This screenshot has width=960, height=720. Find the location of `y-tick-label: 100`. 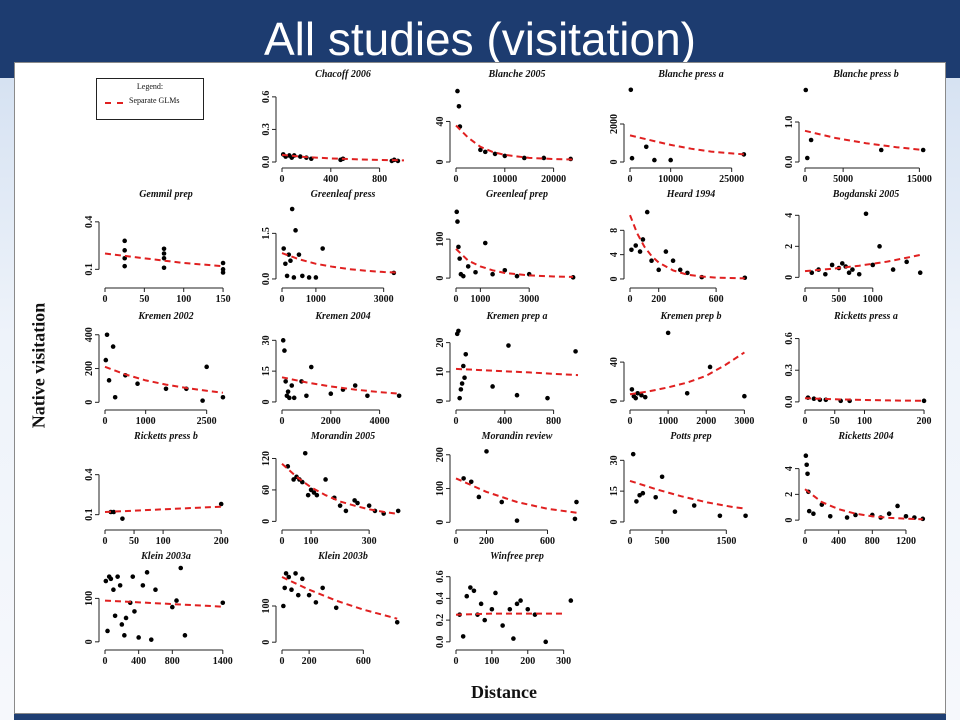

y-tick-label: 100 is located at coordinates (266, 606).